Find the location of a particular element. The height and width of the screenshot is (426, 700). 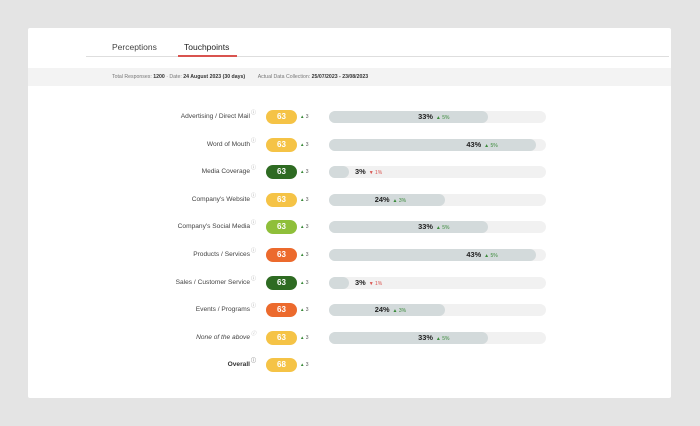

percent-label: 24% ▲ 3% is located at coordinates (390, 200).